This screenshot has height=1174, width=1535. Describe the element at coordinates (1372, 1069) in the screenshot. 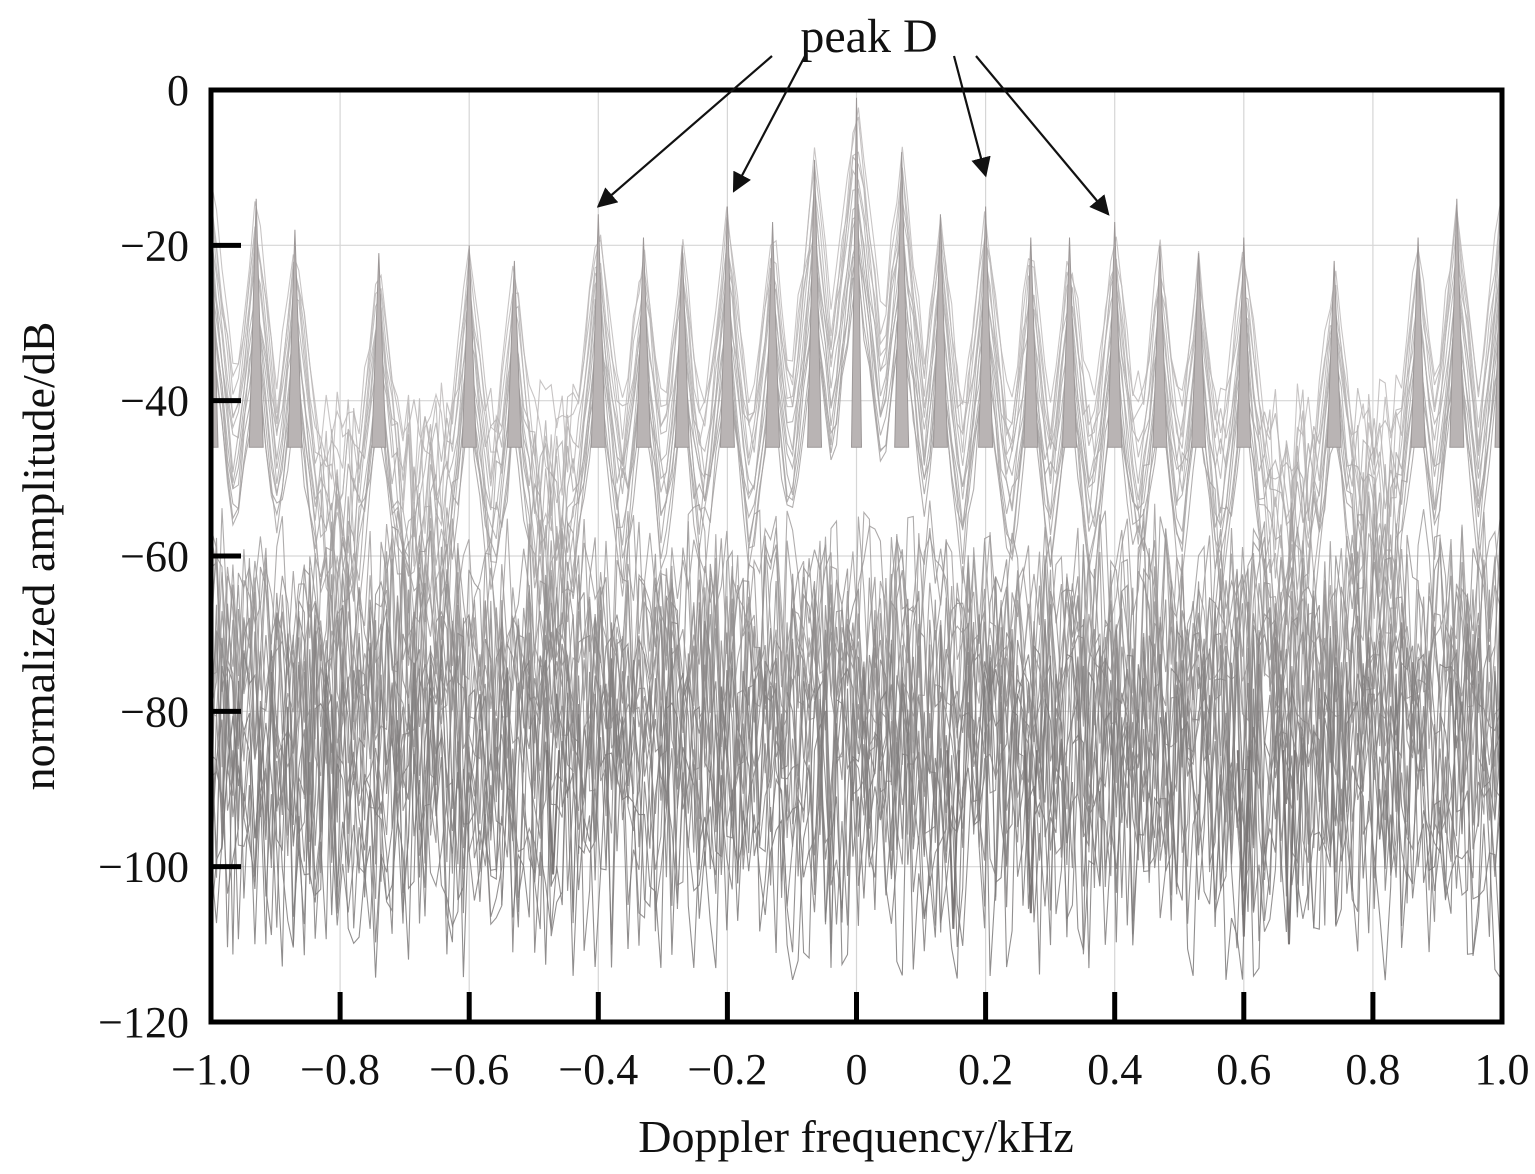

I see `x-tick-label-9: 0.8` at that location.